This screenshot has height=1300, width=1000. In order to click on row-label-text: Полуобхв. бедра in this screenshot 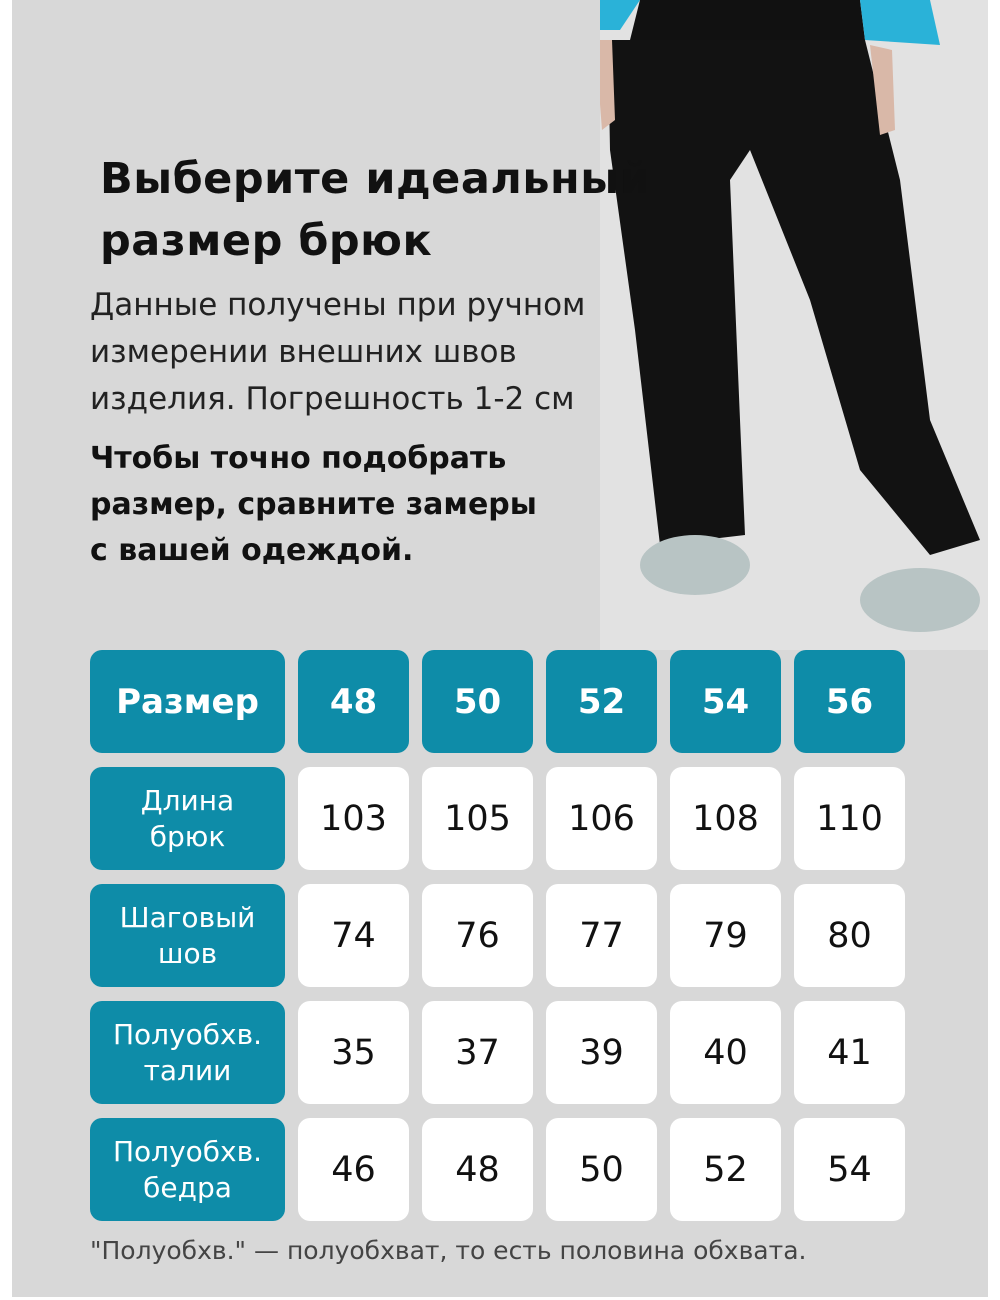, I will do `click(187, 1170)`.